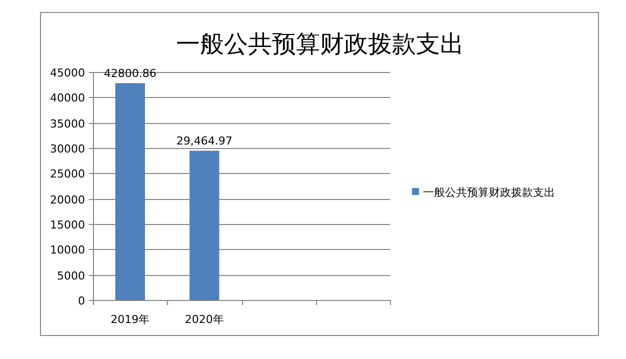 The image size is (626, 359). I want to click on y-tick-label: 40000, so click(67, 98).